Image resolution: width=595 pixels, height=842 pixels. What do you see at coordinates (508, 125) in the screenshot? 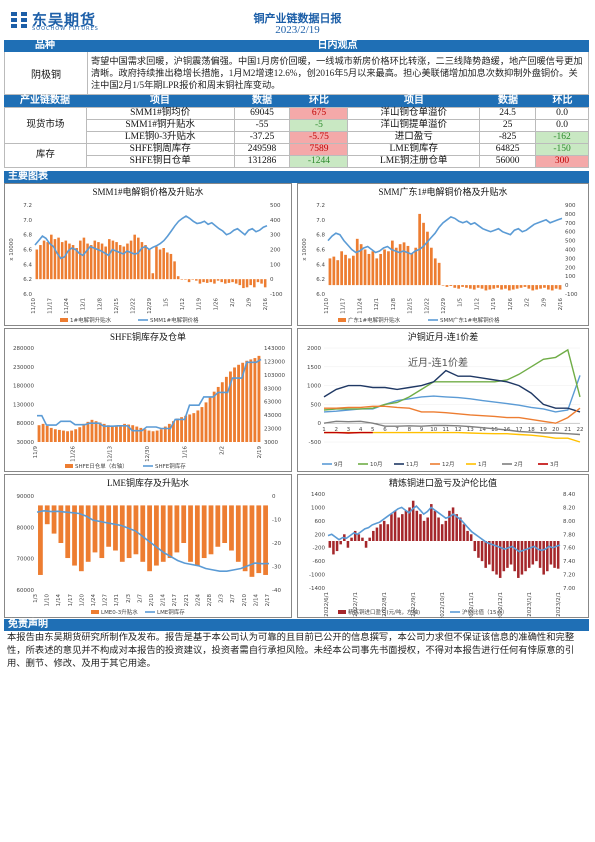
I see `data2-cell: 25` at bounding box center [508, 125].